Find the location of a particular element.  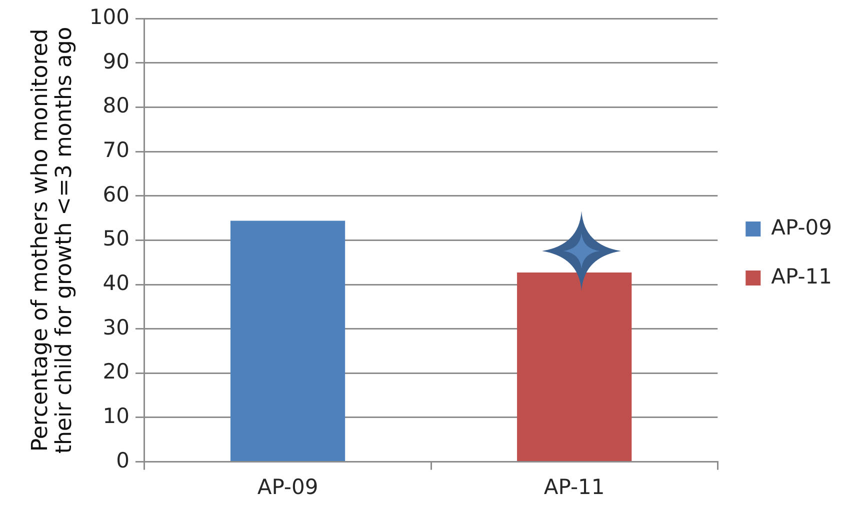

y-axis-title: Percentage of mothers who monitored their child for growth <=3 months ago is located at coordinates (53, 240).